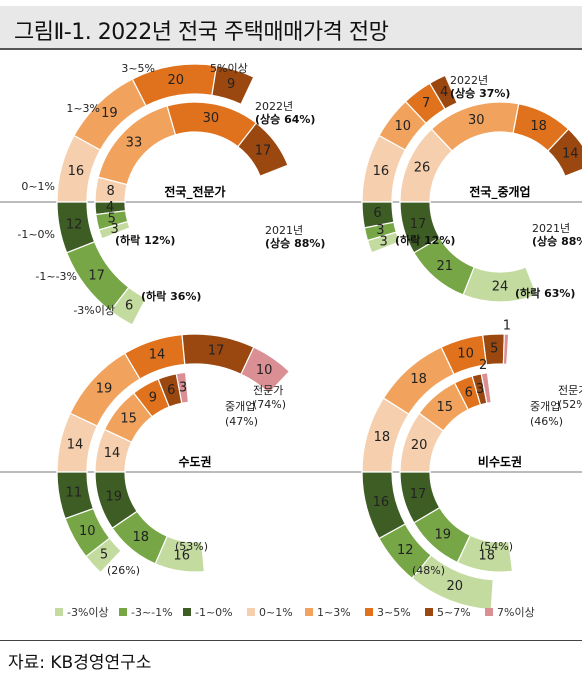 The image size is (582, 676). I want to click on chart-1-outer-value--3%이상: 6, so click(129, 305).